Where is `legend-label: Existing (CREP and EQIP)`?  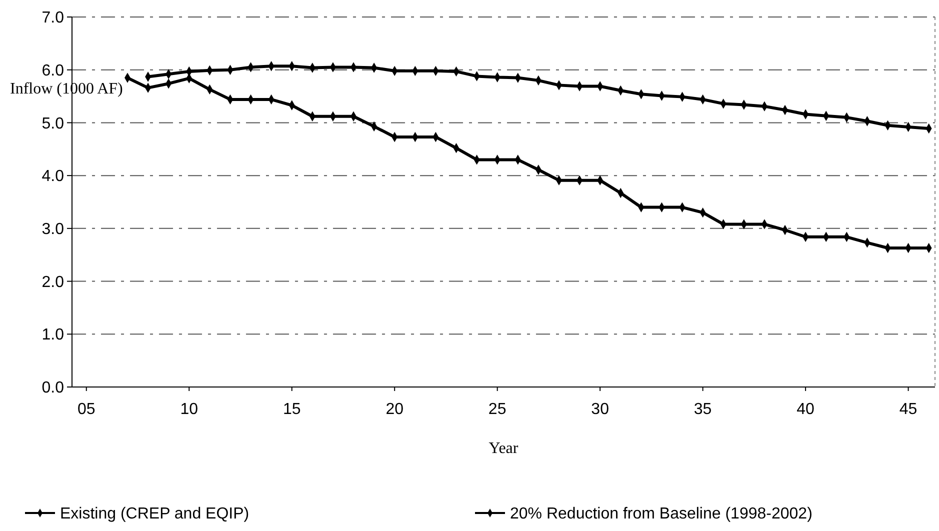
legend-label: Existing (CREP and EQIP) is located at coordinates (155, 514).